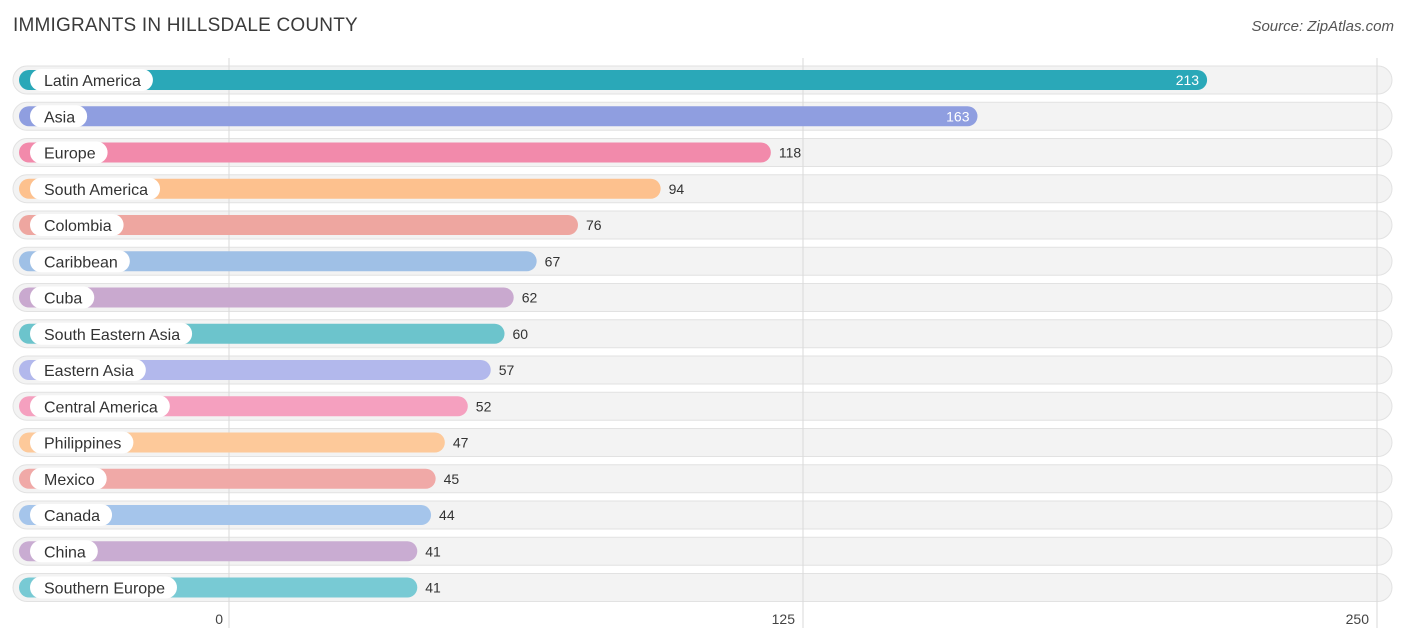  I want to click on category-label: Central America, so click(101, 407).